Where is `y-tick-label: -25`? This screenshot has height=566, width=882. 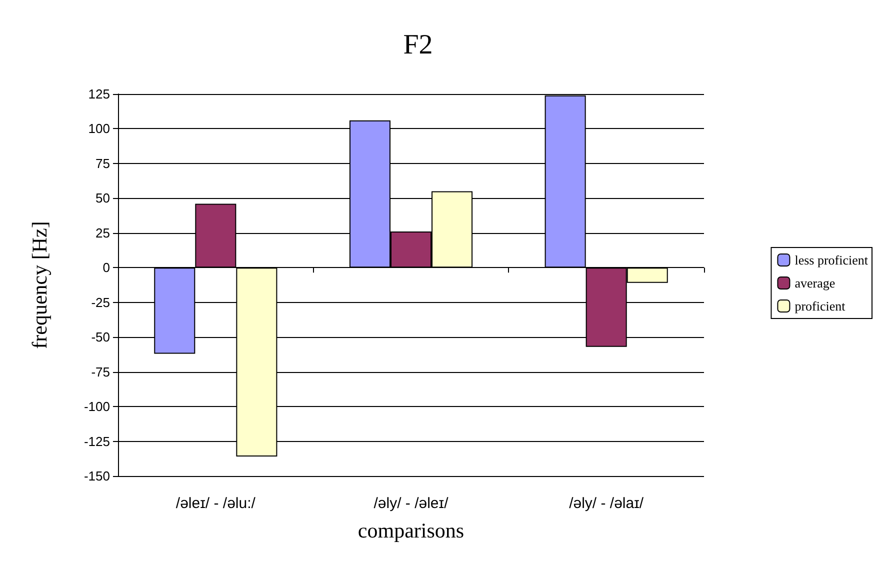
y-tick-label: -25 is located at coordinates (100, 302).